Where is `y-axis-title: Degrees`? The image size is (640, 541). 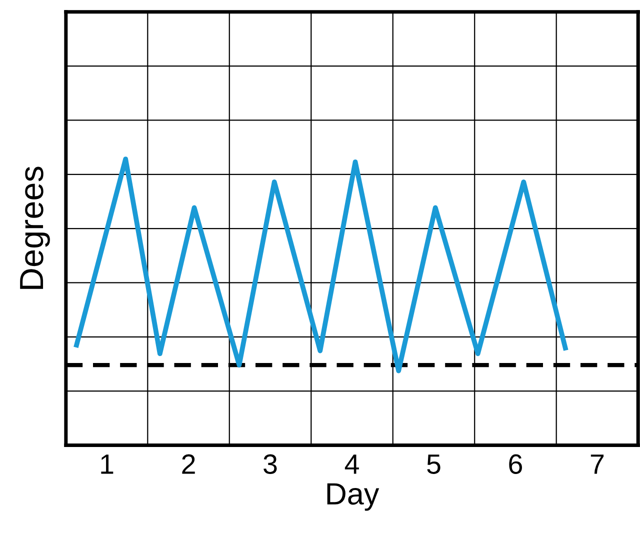
y-axis-title: Degrees is located at coordinates (35, 227).